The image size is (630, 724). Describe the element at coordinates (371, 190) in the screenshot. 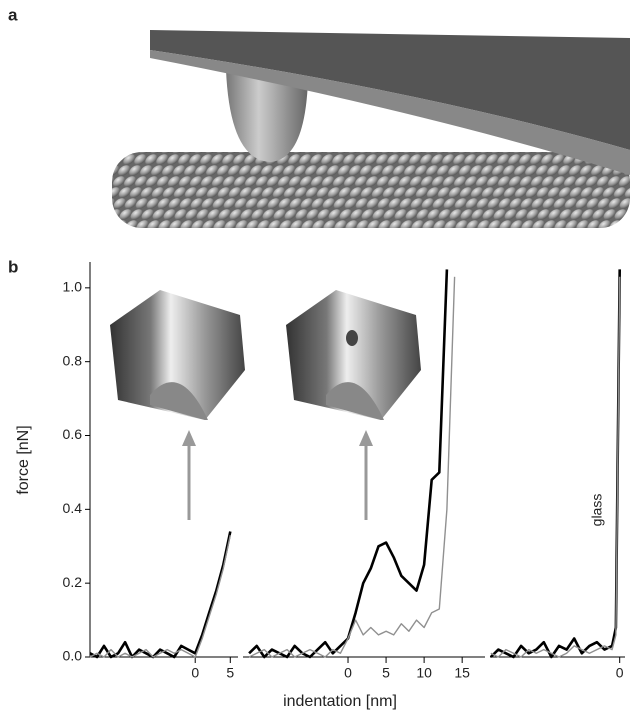

I see `filament` at that location.